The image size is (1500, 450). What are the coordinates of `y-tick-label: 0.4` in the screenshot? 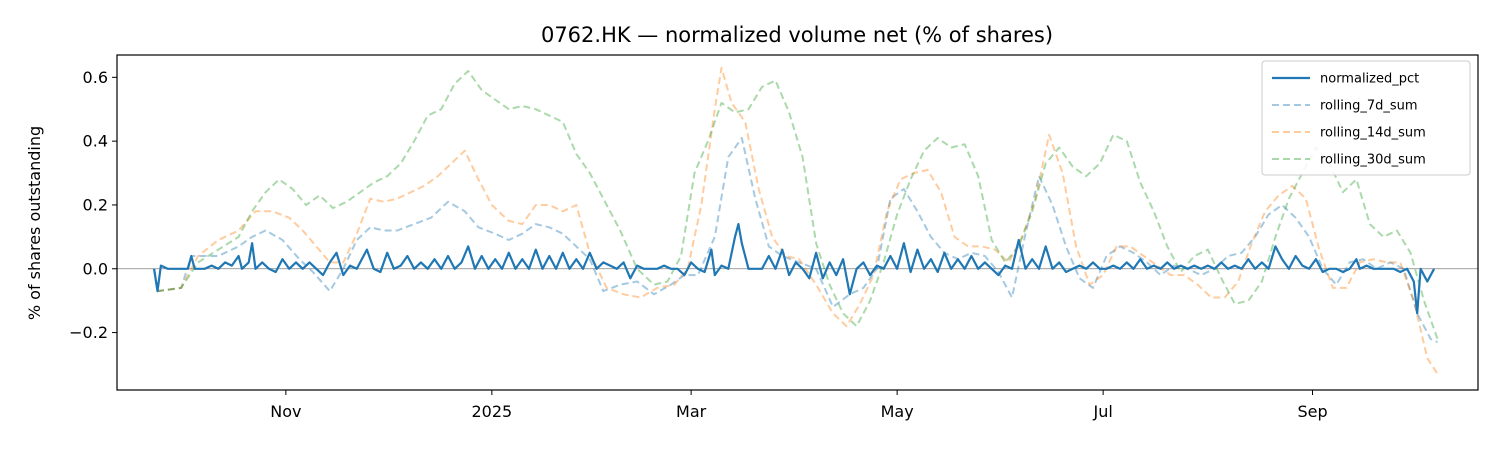 It's located at (95, 141).